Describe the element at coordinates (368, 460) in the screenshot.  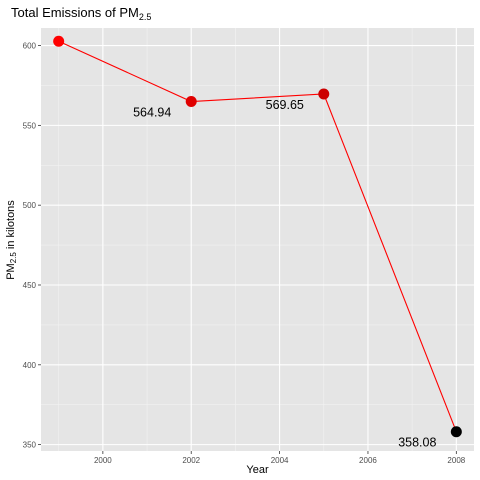
I see `x-tick-label: 2006` at that location.